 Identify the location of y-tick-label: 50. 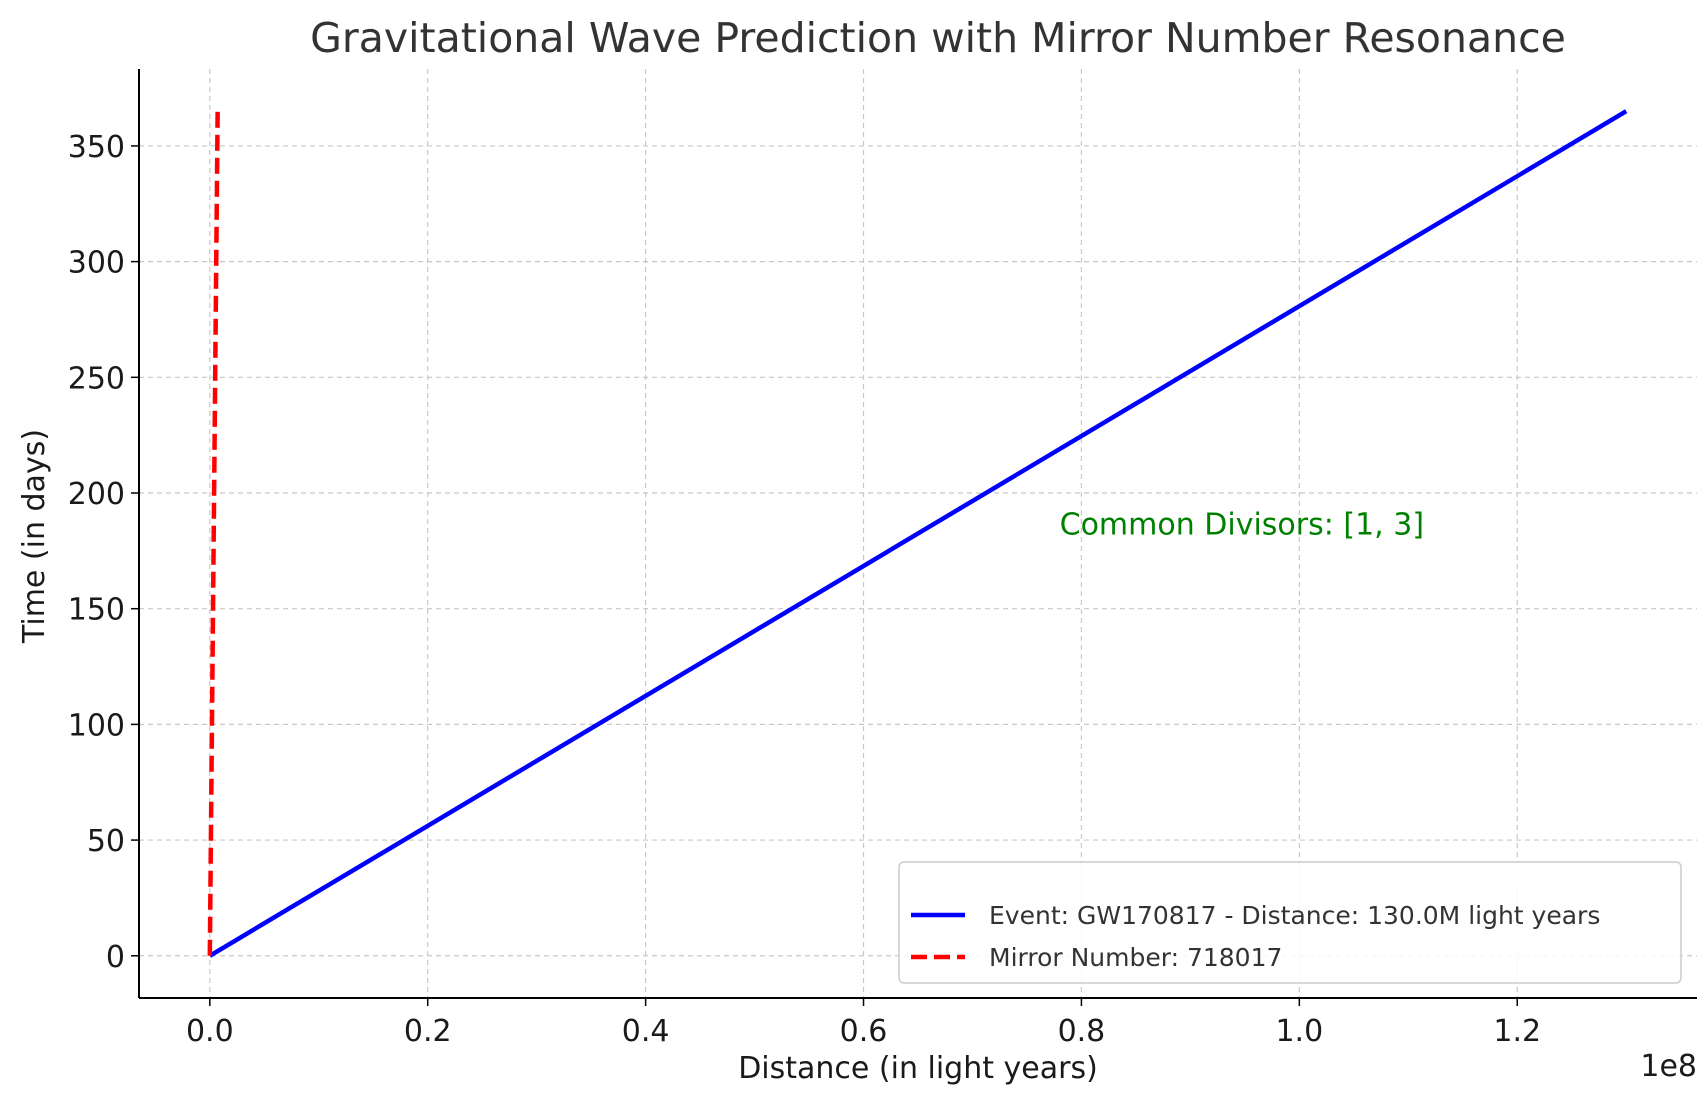
(106, 841).